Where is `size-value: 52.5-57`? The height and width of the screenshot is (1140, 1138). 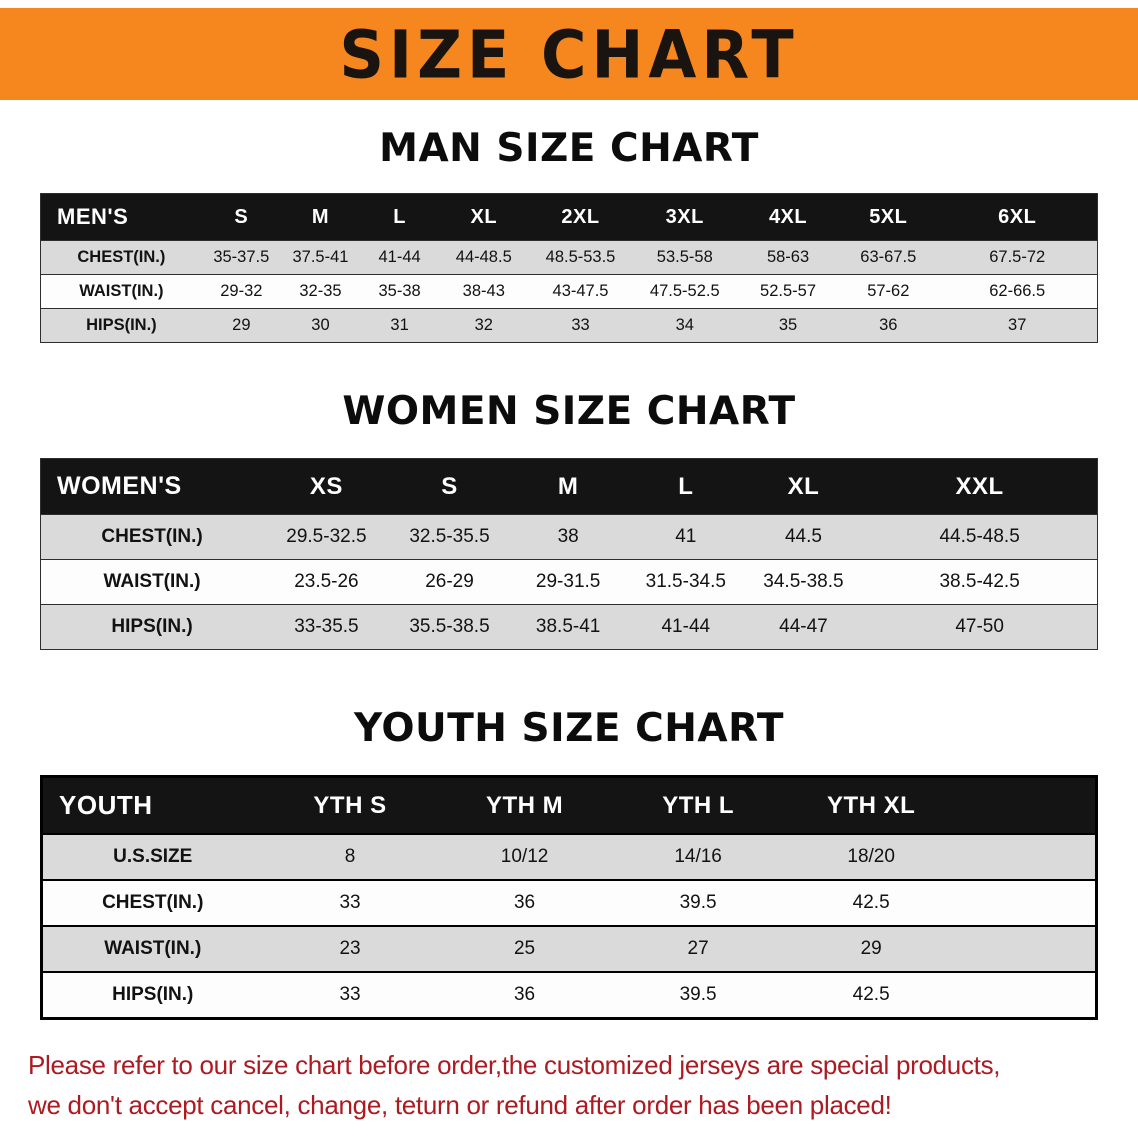
size-value: 52.5-57 is located at coordinates (788, 291).